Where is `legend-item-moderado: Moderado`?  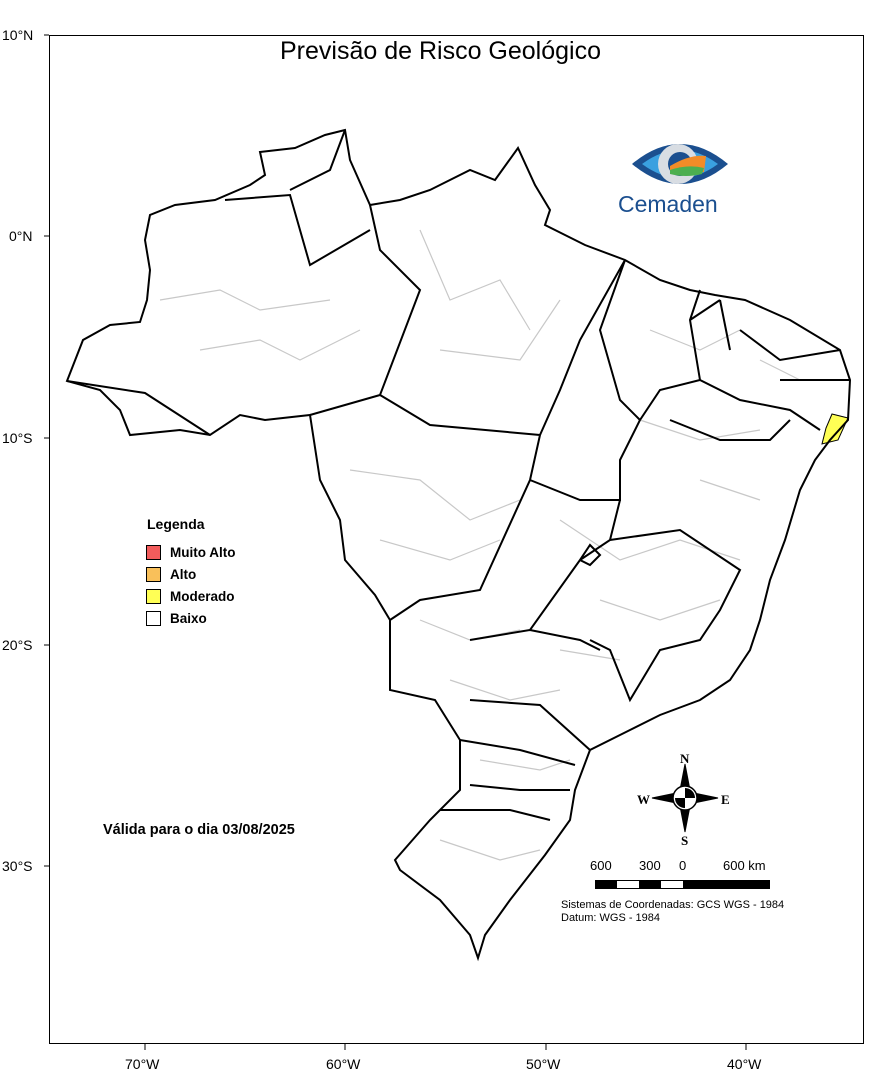
legend-item-moderado: Moderado is located at coordinates (190, 596).